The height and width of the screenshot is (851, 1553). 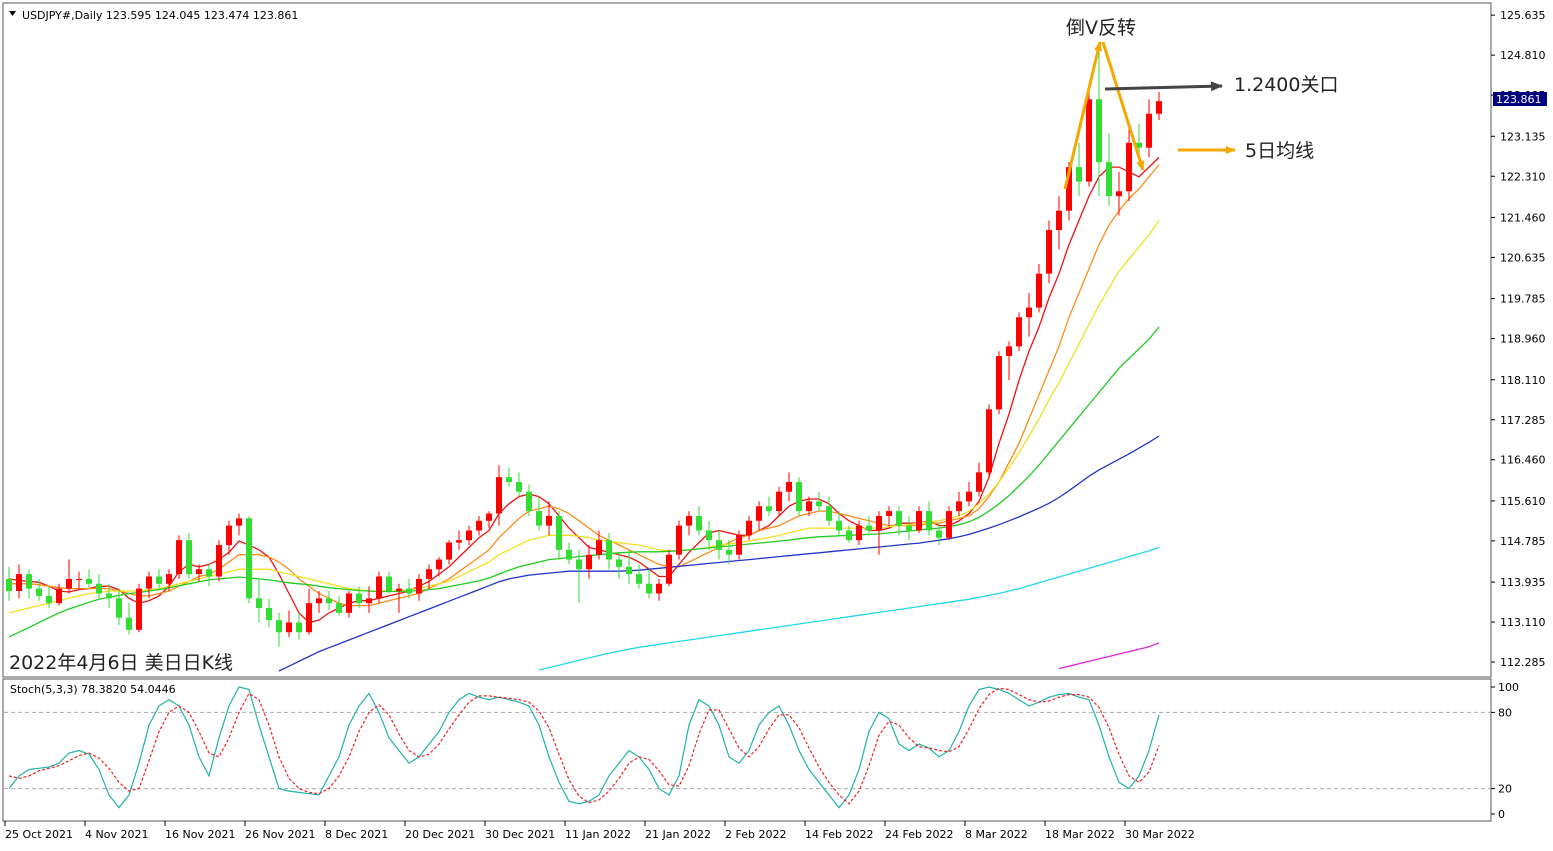 I want to click on current-price-tag, so click(x=1520, y=99).